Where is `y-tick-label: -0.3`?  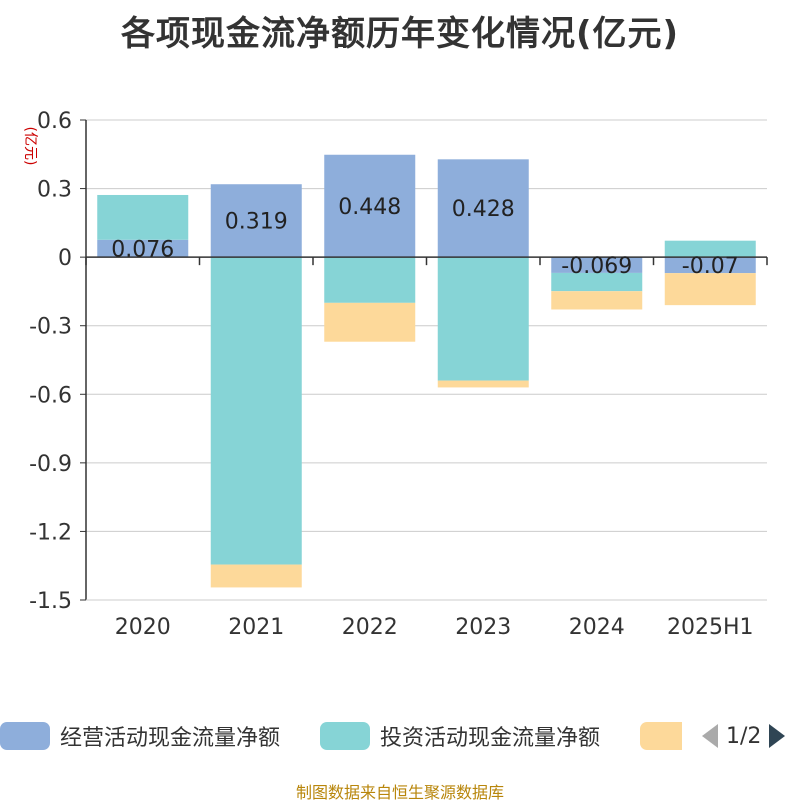
y-tick-label: -0.3 is located at coordinates (50, 327).